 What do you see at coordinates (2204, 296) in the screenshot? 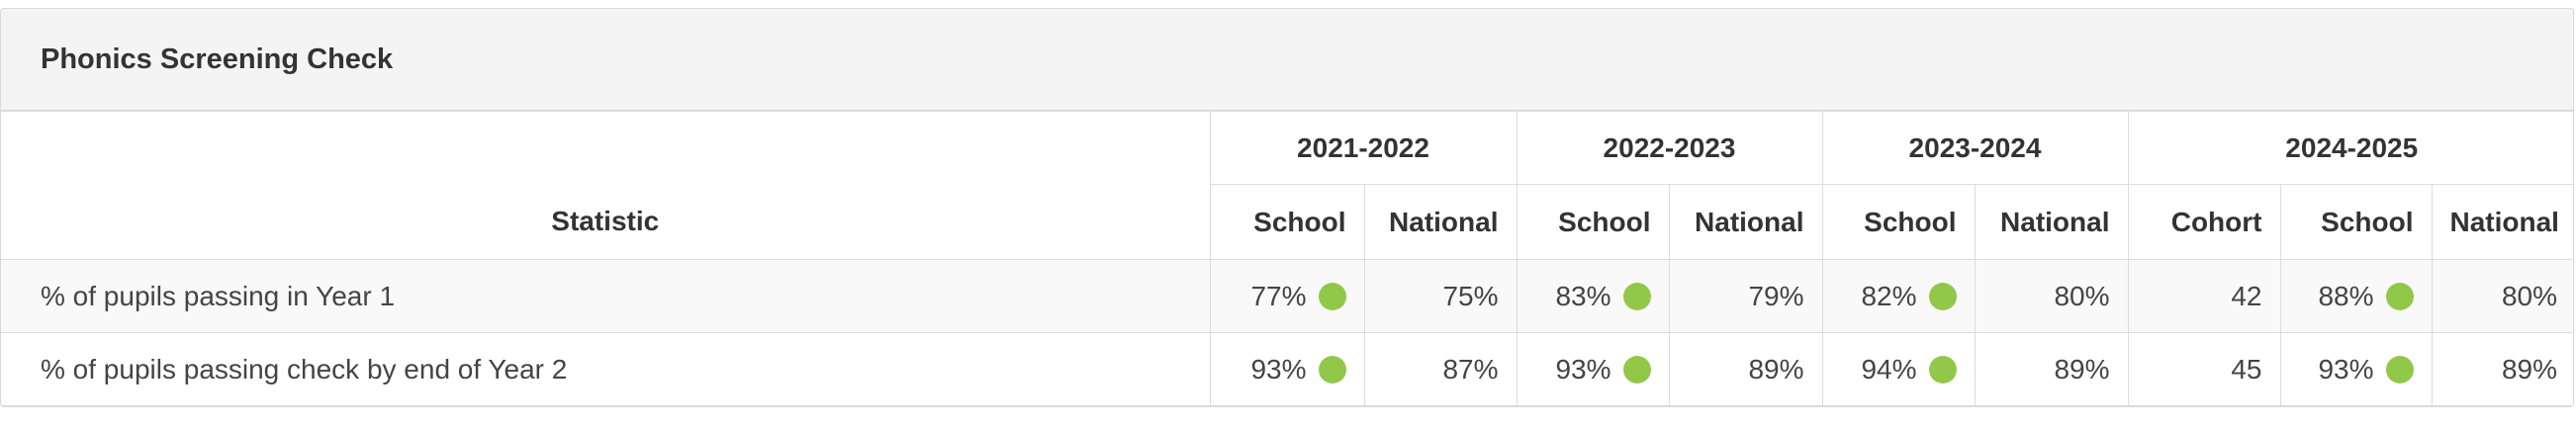
I see `cell: 42` at bounding box center [2204, 296].